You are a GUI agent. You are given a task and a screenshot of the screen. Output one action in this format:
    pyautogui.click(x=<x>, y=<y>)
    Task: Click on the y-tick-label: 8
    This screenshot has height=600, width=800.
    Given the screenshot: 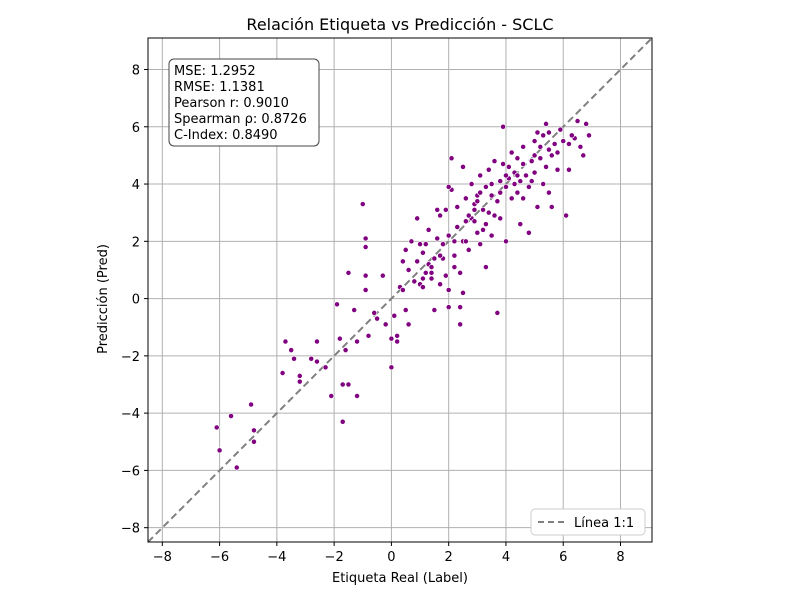 What is the action you would take?
    pyautogui.click(x=136, y=71)
    